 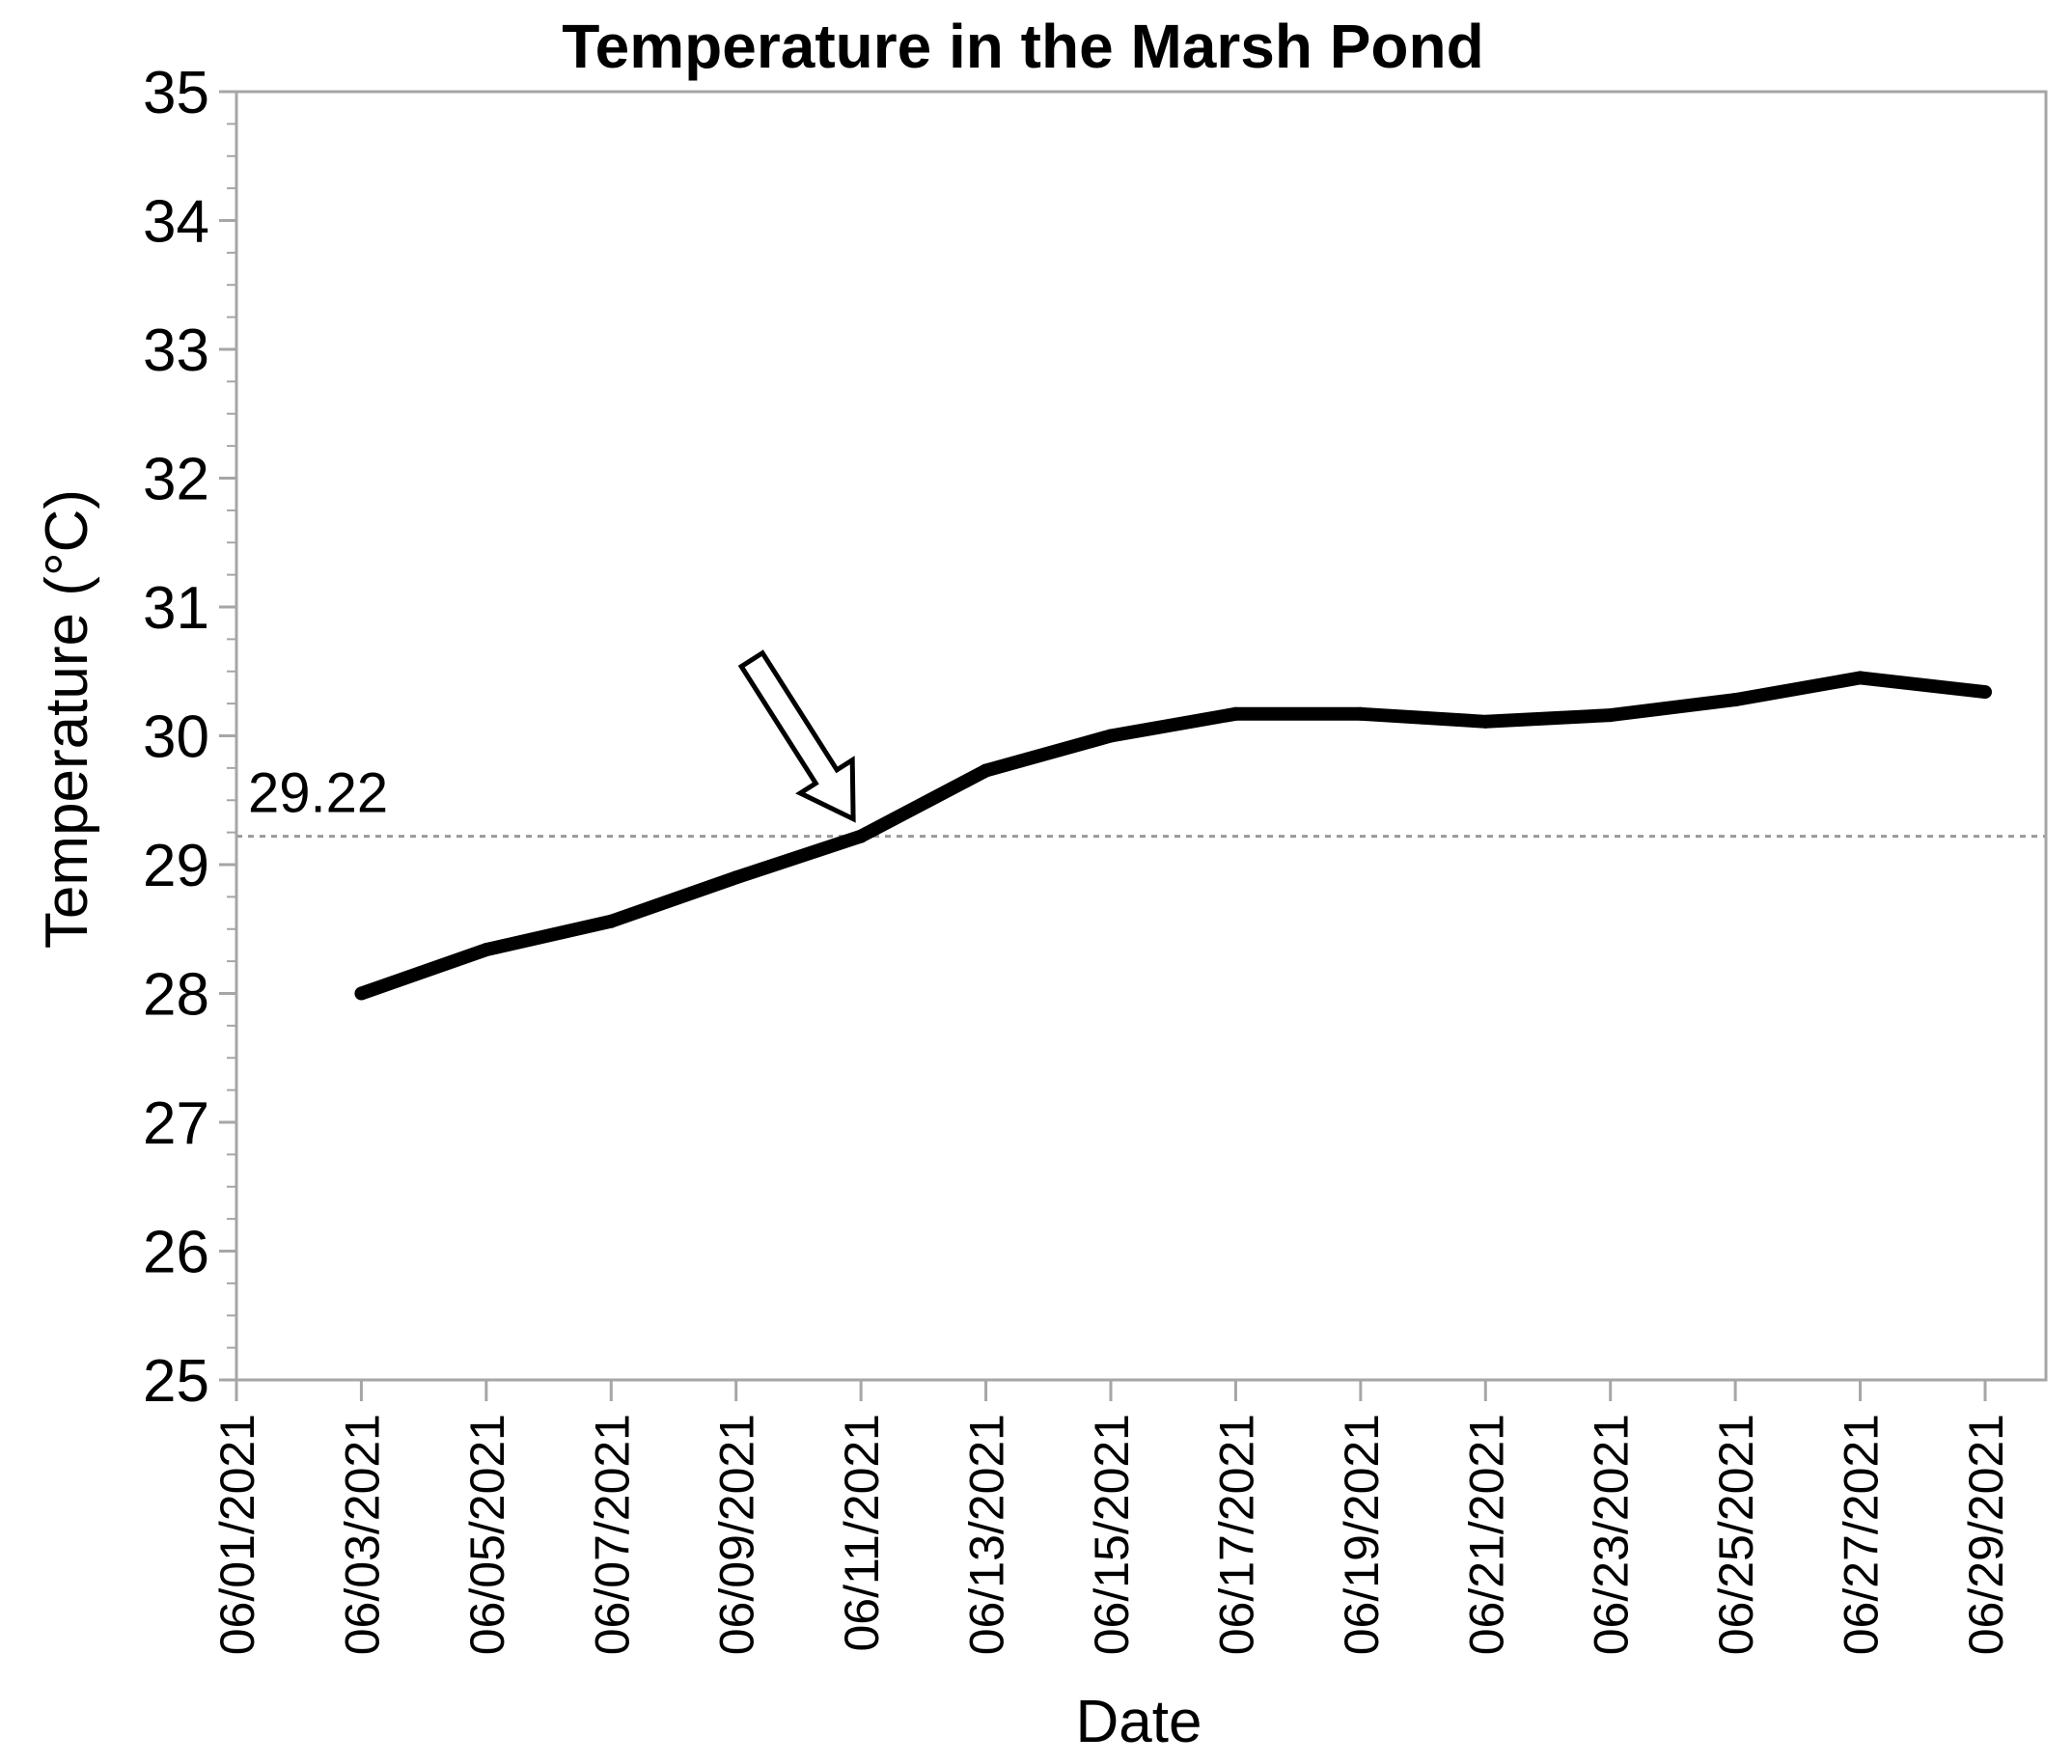 I want to click on x-tick-label: 06/27/2021, so click(x=1862, y=1534).